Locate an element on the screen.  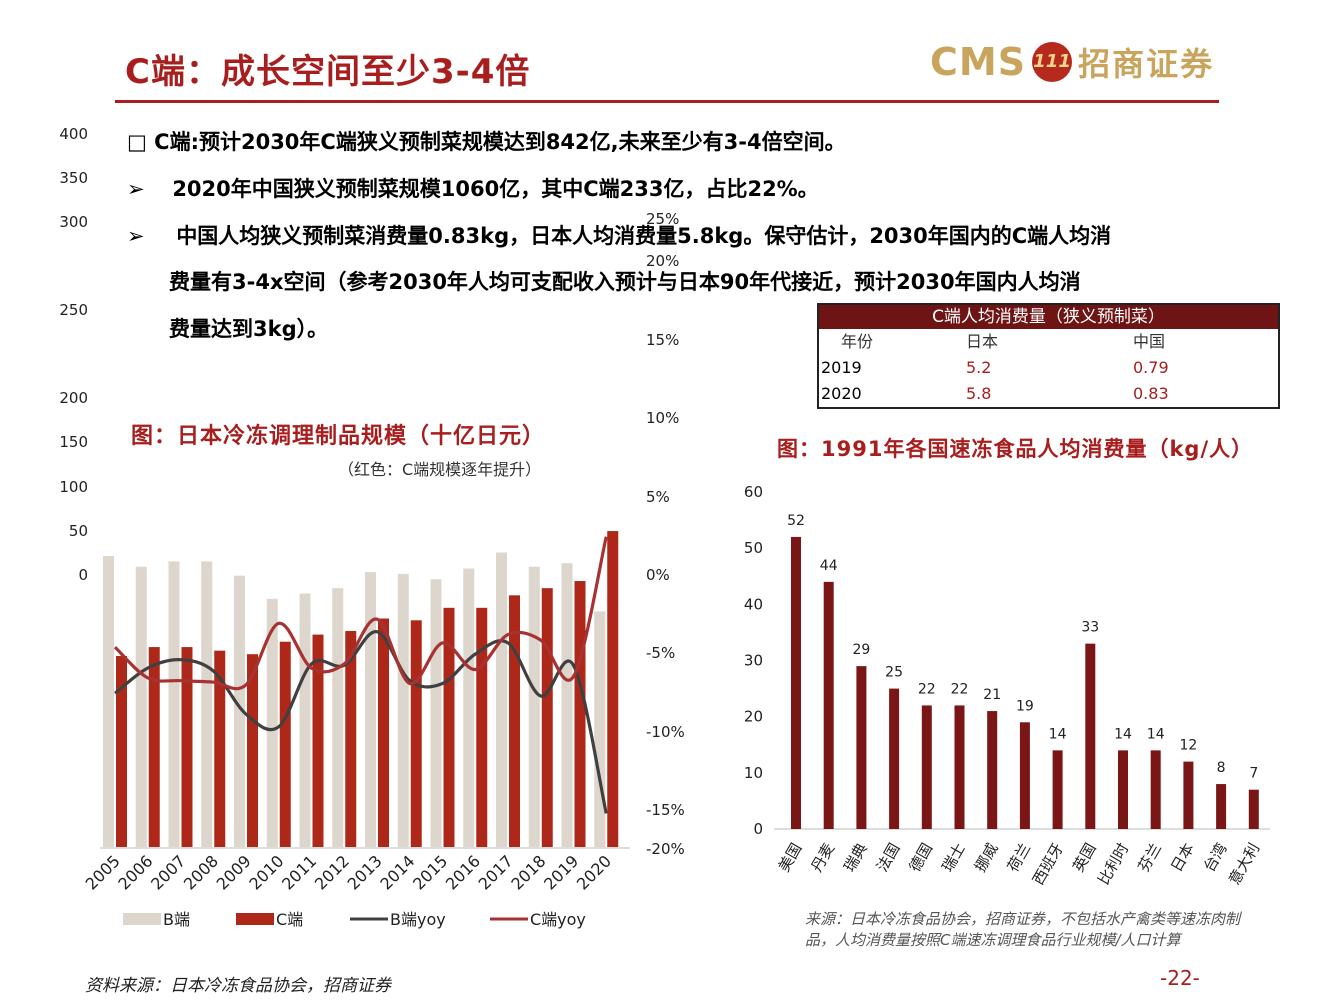
x-tick-label: 日本 is located at coordinates (1182, 857).